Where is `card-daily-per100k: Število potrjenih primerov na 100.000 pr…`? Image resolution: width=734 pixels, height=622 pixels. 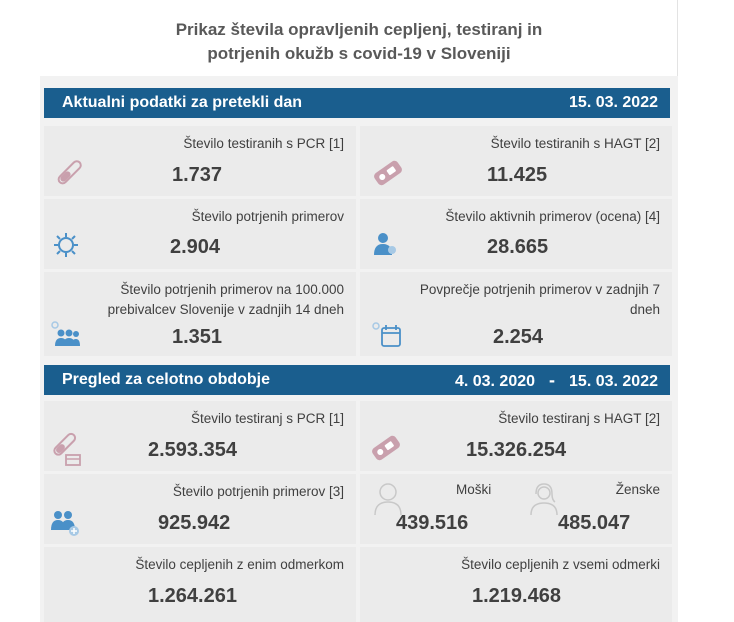 card-daily-per100k: Število potrjenih primerov na 100.000 pr… is located at coordinates (200, 314).